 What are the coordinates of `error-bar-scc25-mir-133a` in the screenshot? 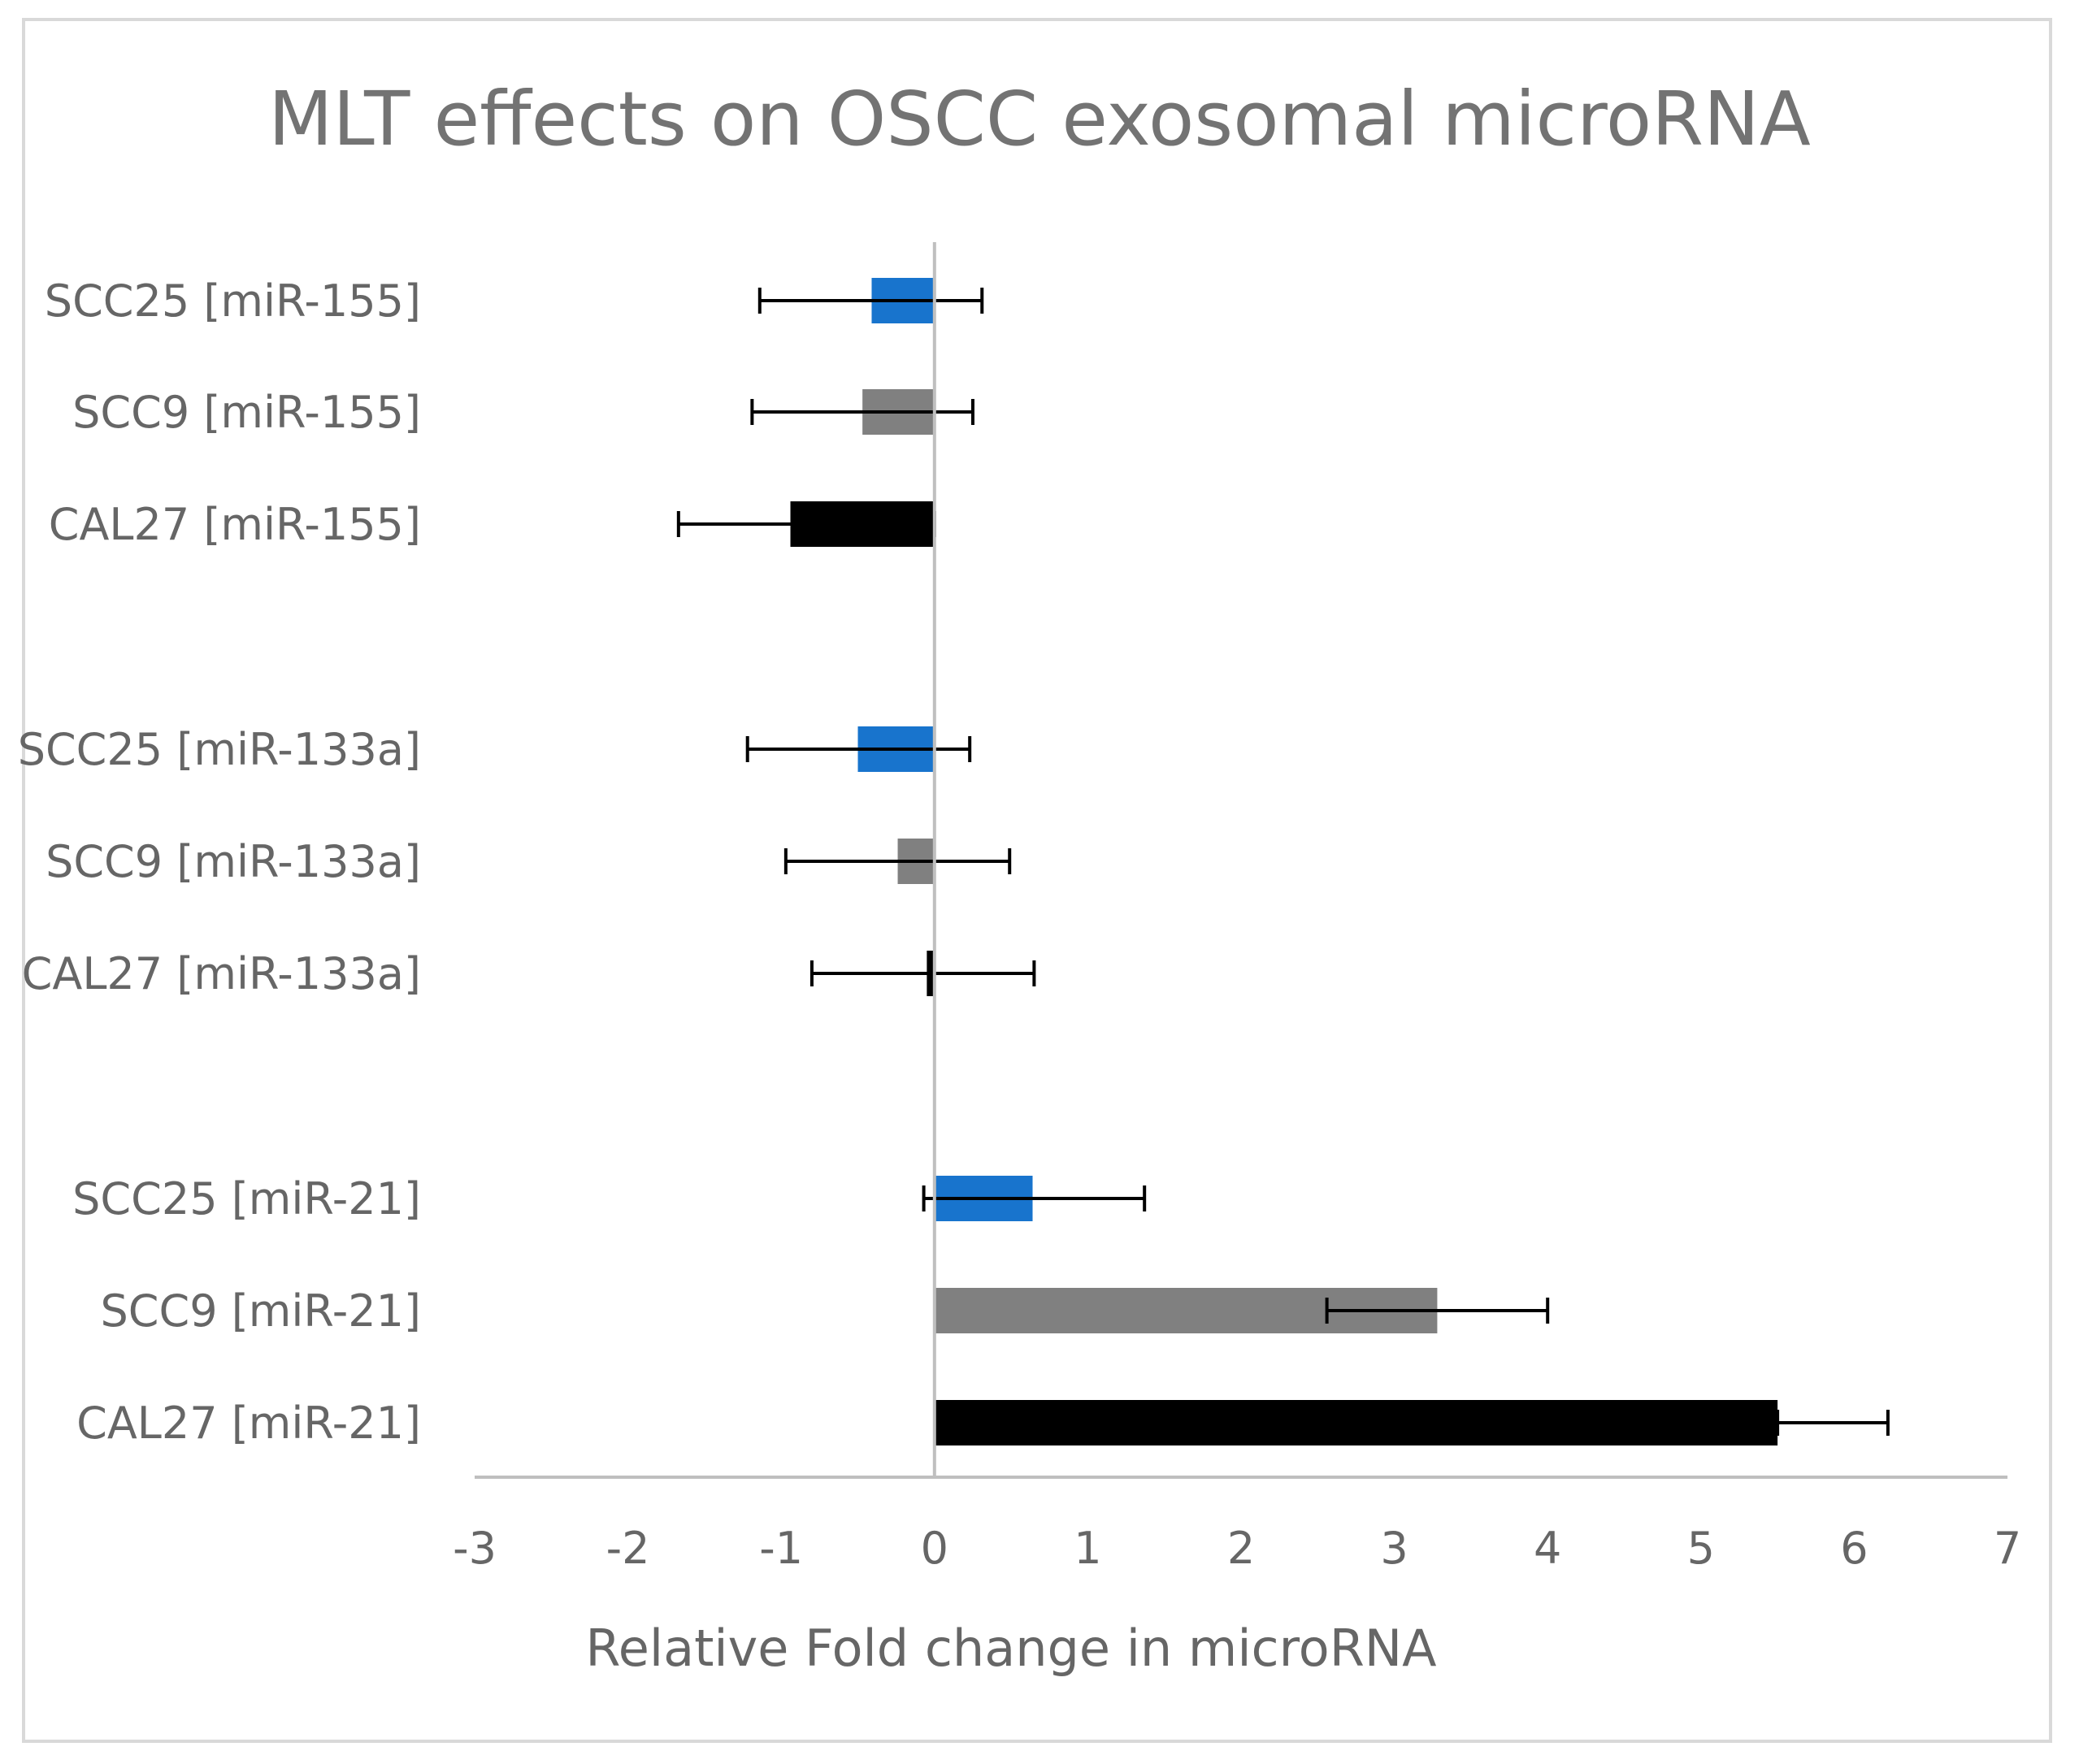 It's located at (858, 749).